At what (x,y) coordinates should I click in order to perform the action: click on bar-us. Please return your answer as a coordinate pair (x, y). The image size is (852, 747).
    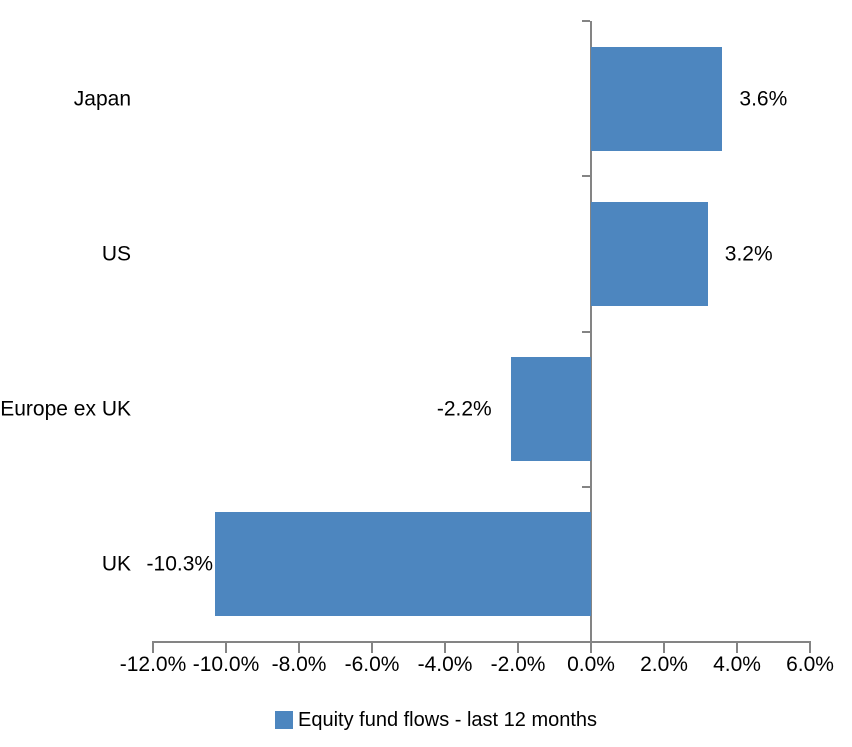
    Looking at the image, I should click on (649, 253).